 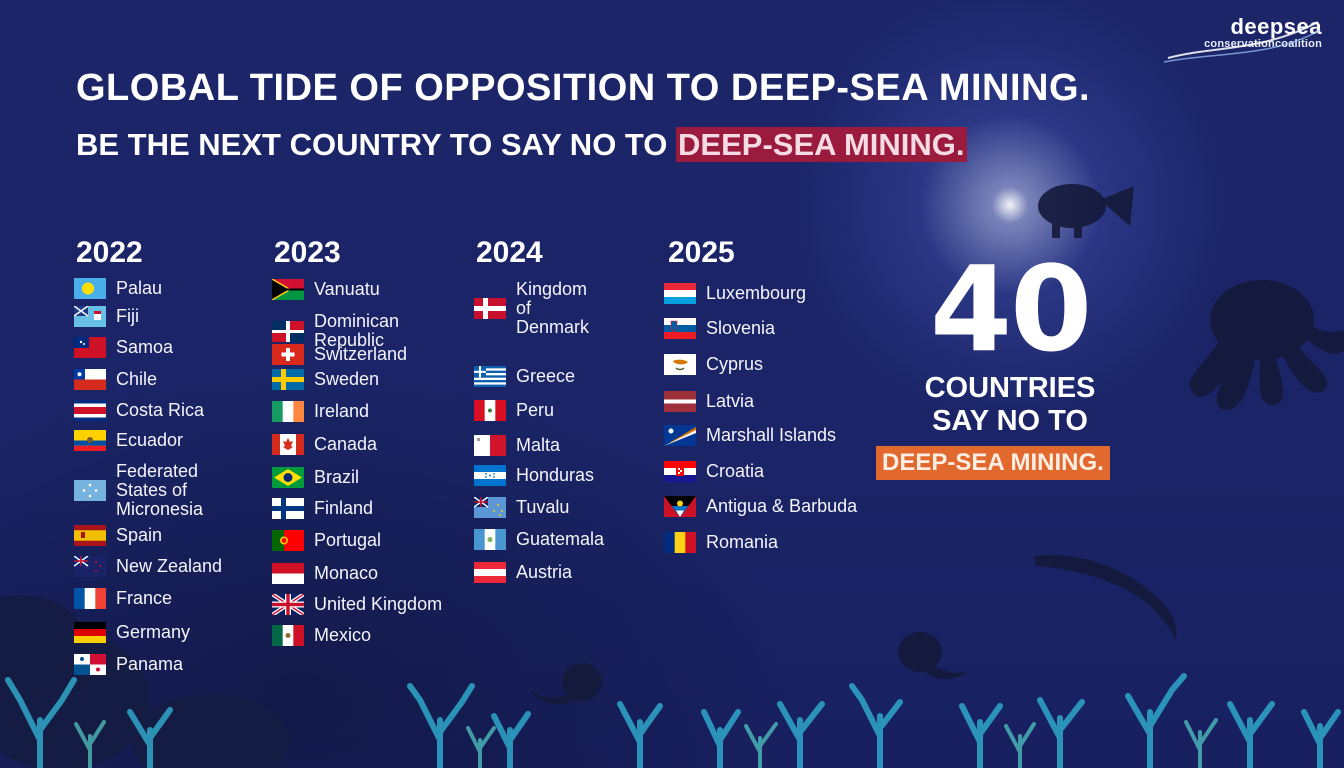 I want to click on coral-reef-light, so click(x=646, y=743).